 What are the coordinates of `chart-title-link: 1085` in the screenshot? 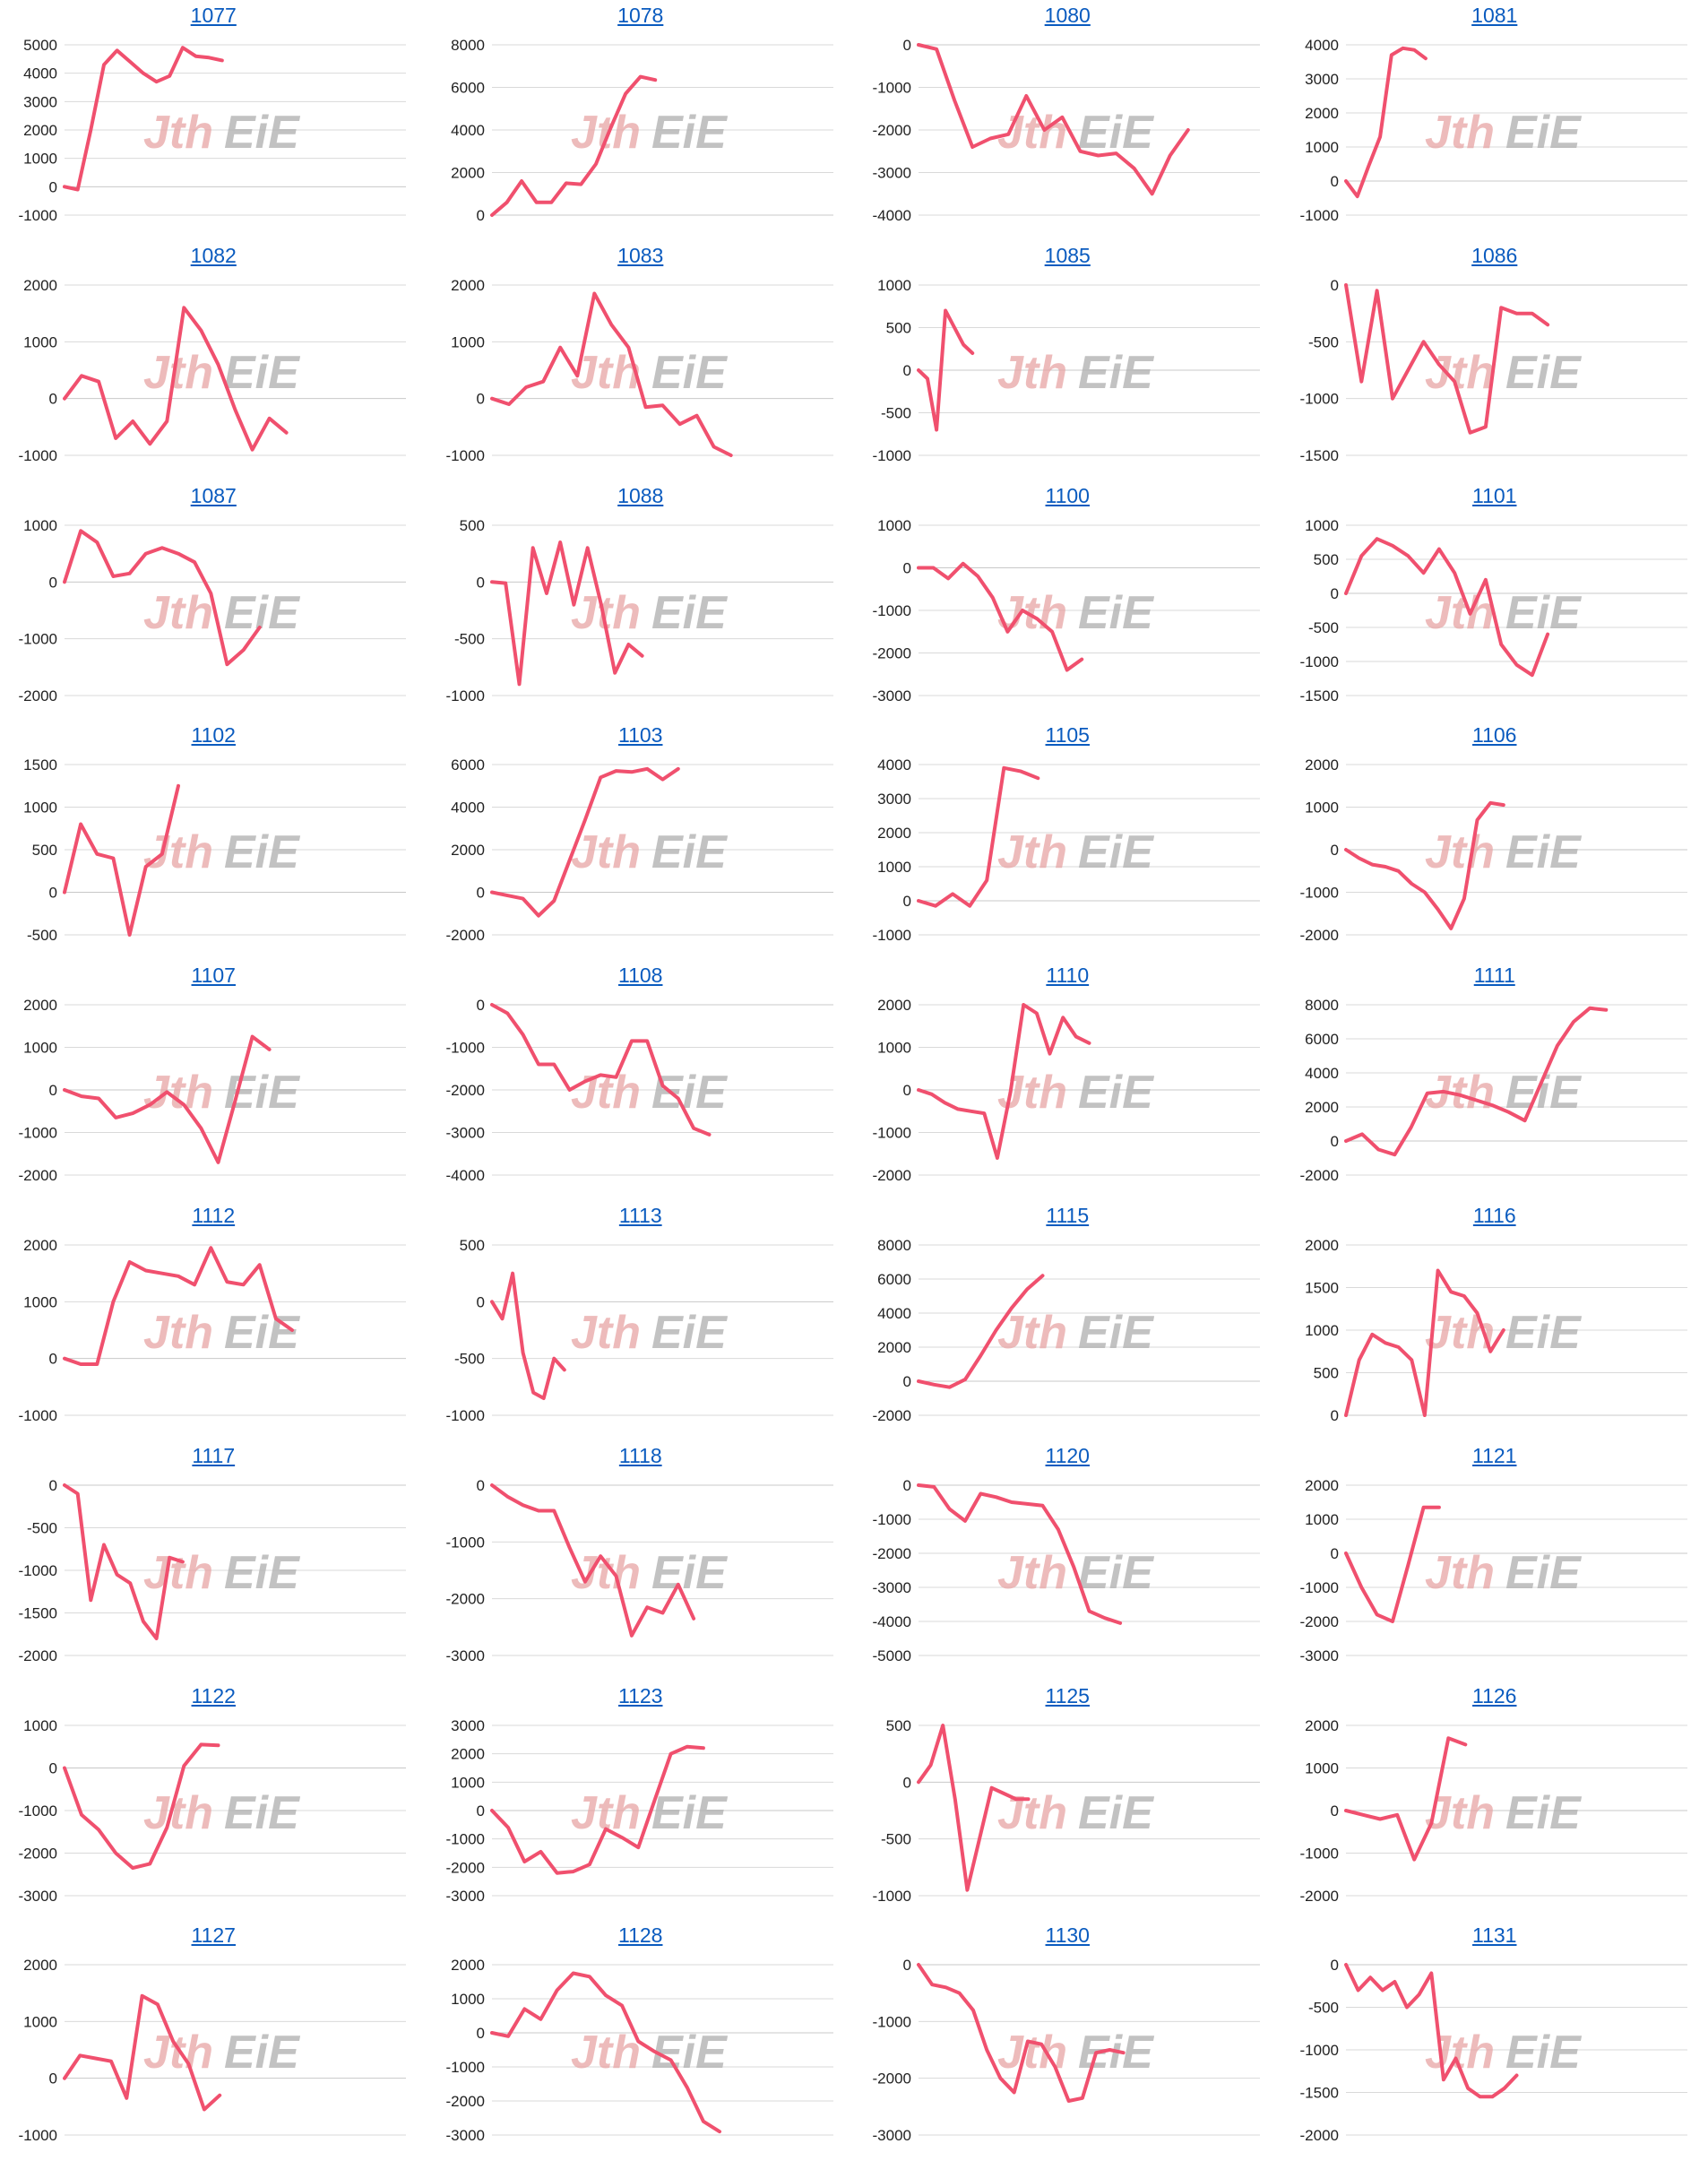 It's located at (1067, 255).